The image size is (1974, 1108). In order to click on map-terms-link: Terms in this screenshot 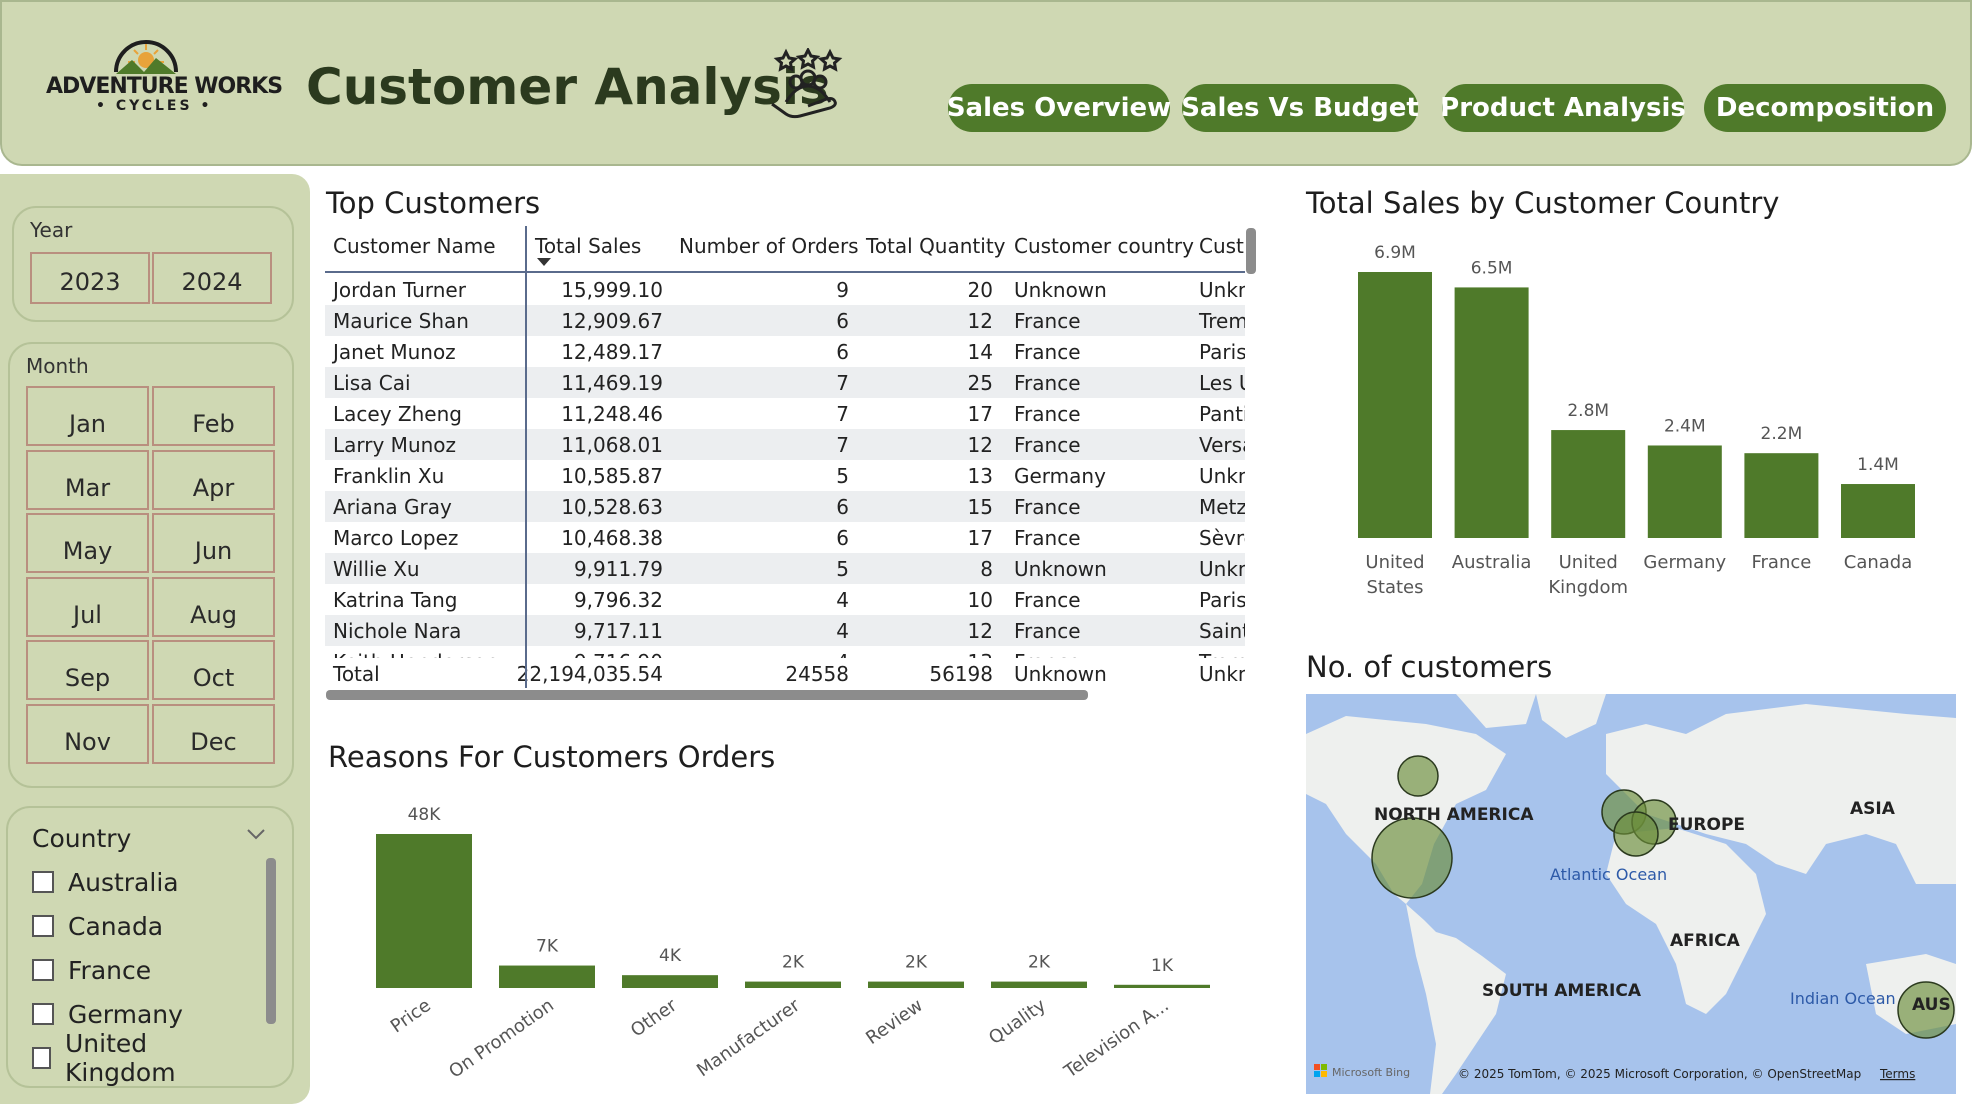, I will do `click(1897, 1074)`.